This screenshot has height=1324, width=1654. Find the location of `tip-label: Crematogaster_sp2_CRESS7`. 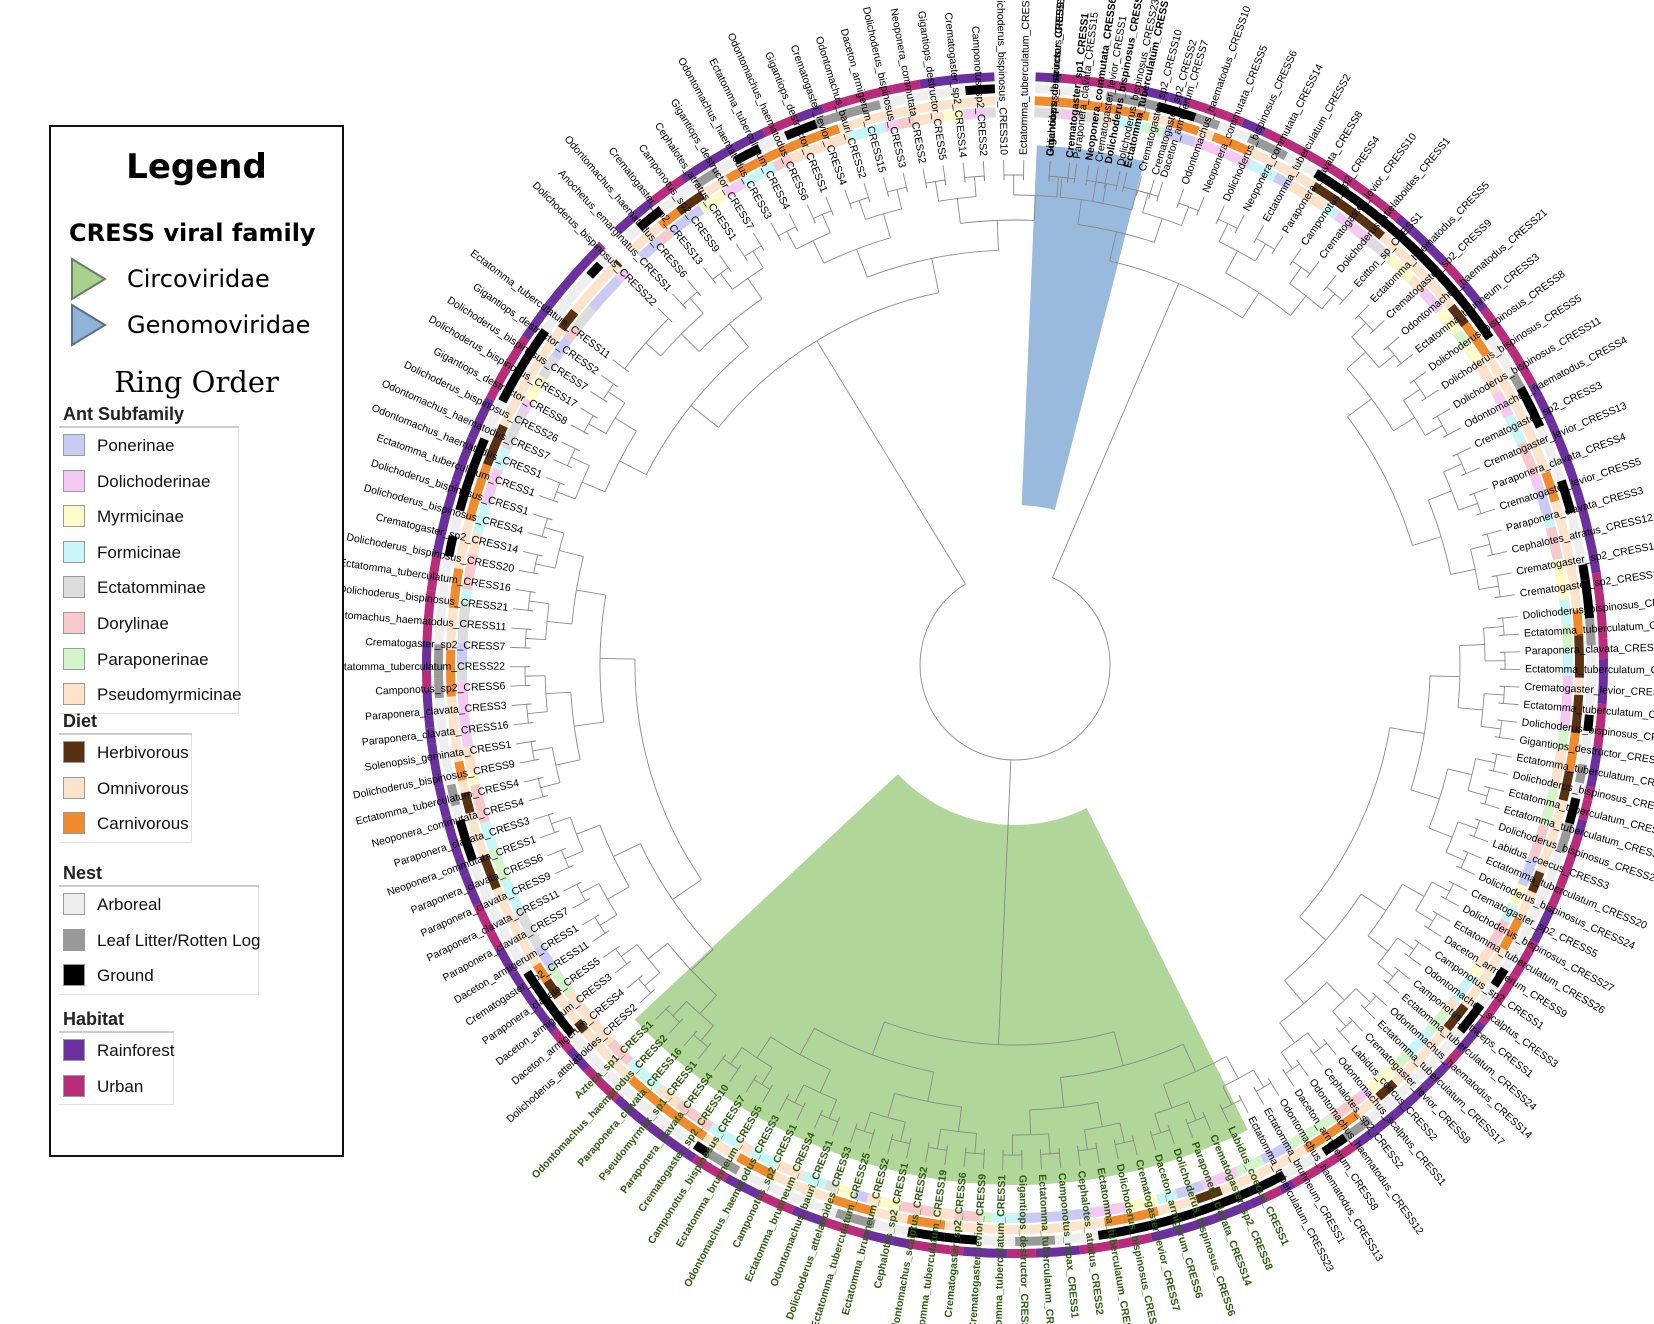

tip-label: Crematogaster_sp2_CRESS7 is located at coordinates (435, 644).